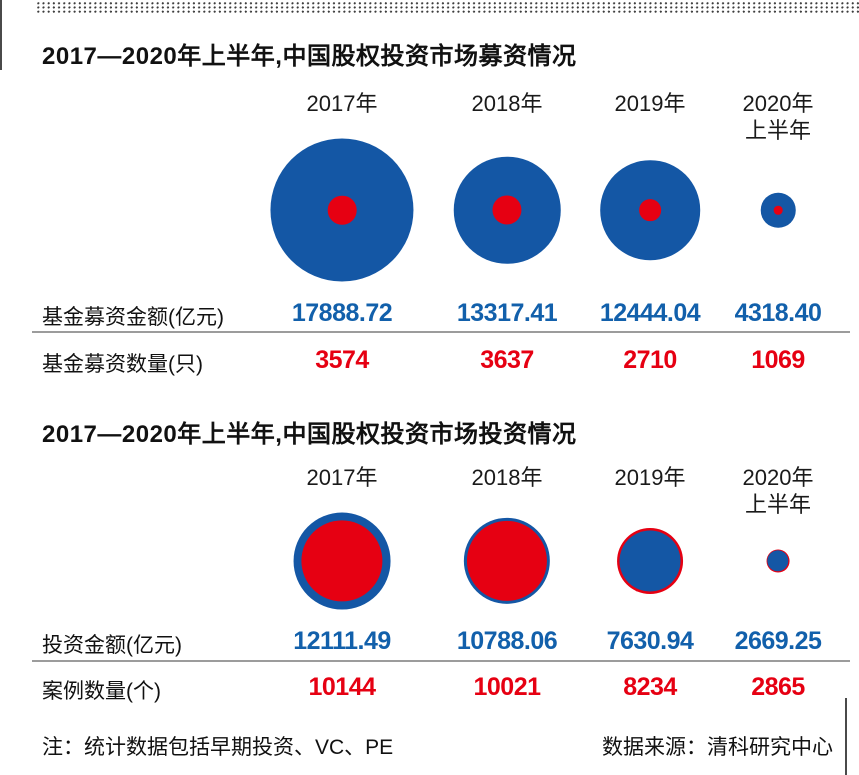 Image resolution: width=859 pixels, height=775 pixels. I want to click on fund-amount-value: 12444.04, so click(650, 313).